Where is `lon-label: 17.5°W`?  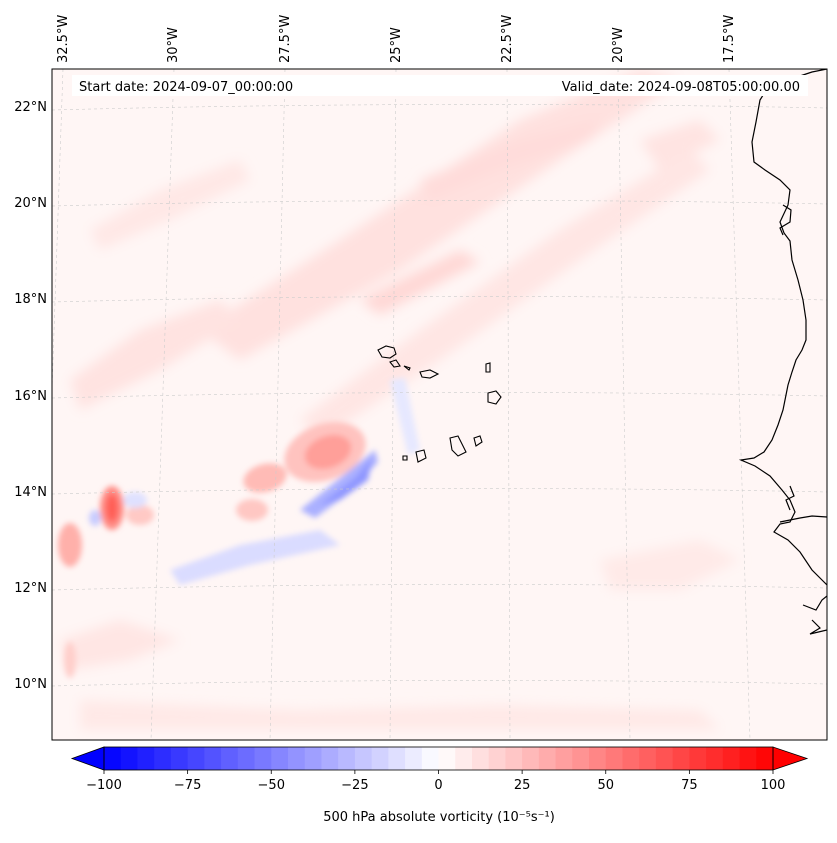 lon-label: 17.5°W is located at coordinates (729, 39).